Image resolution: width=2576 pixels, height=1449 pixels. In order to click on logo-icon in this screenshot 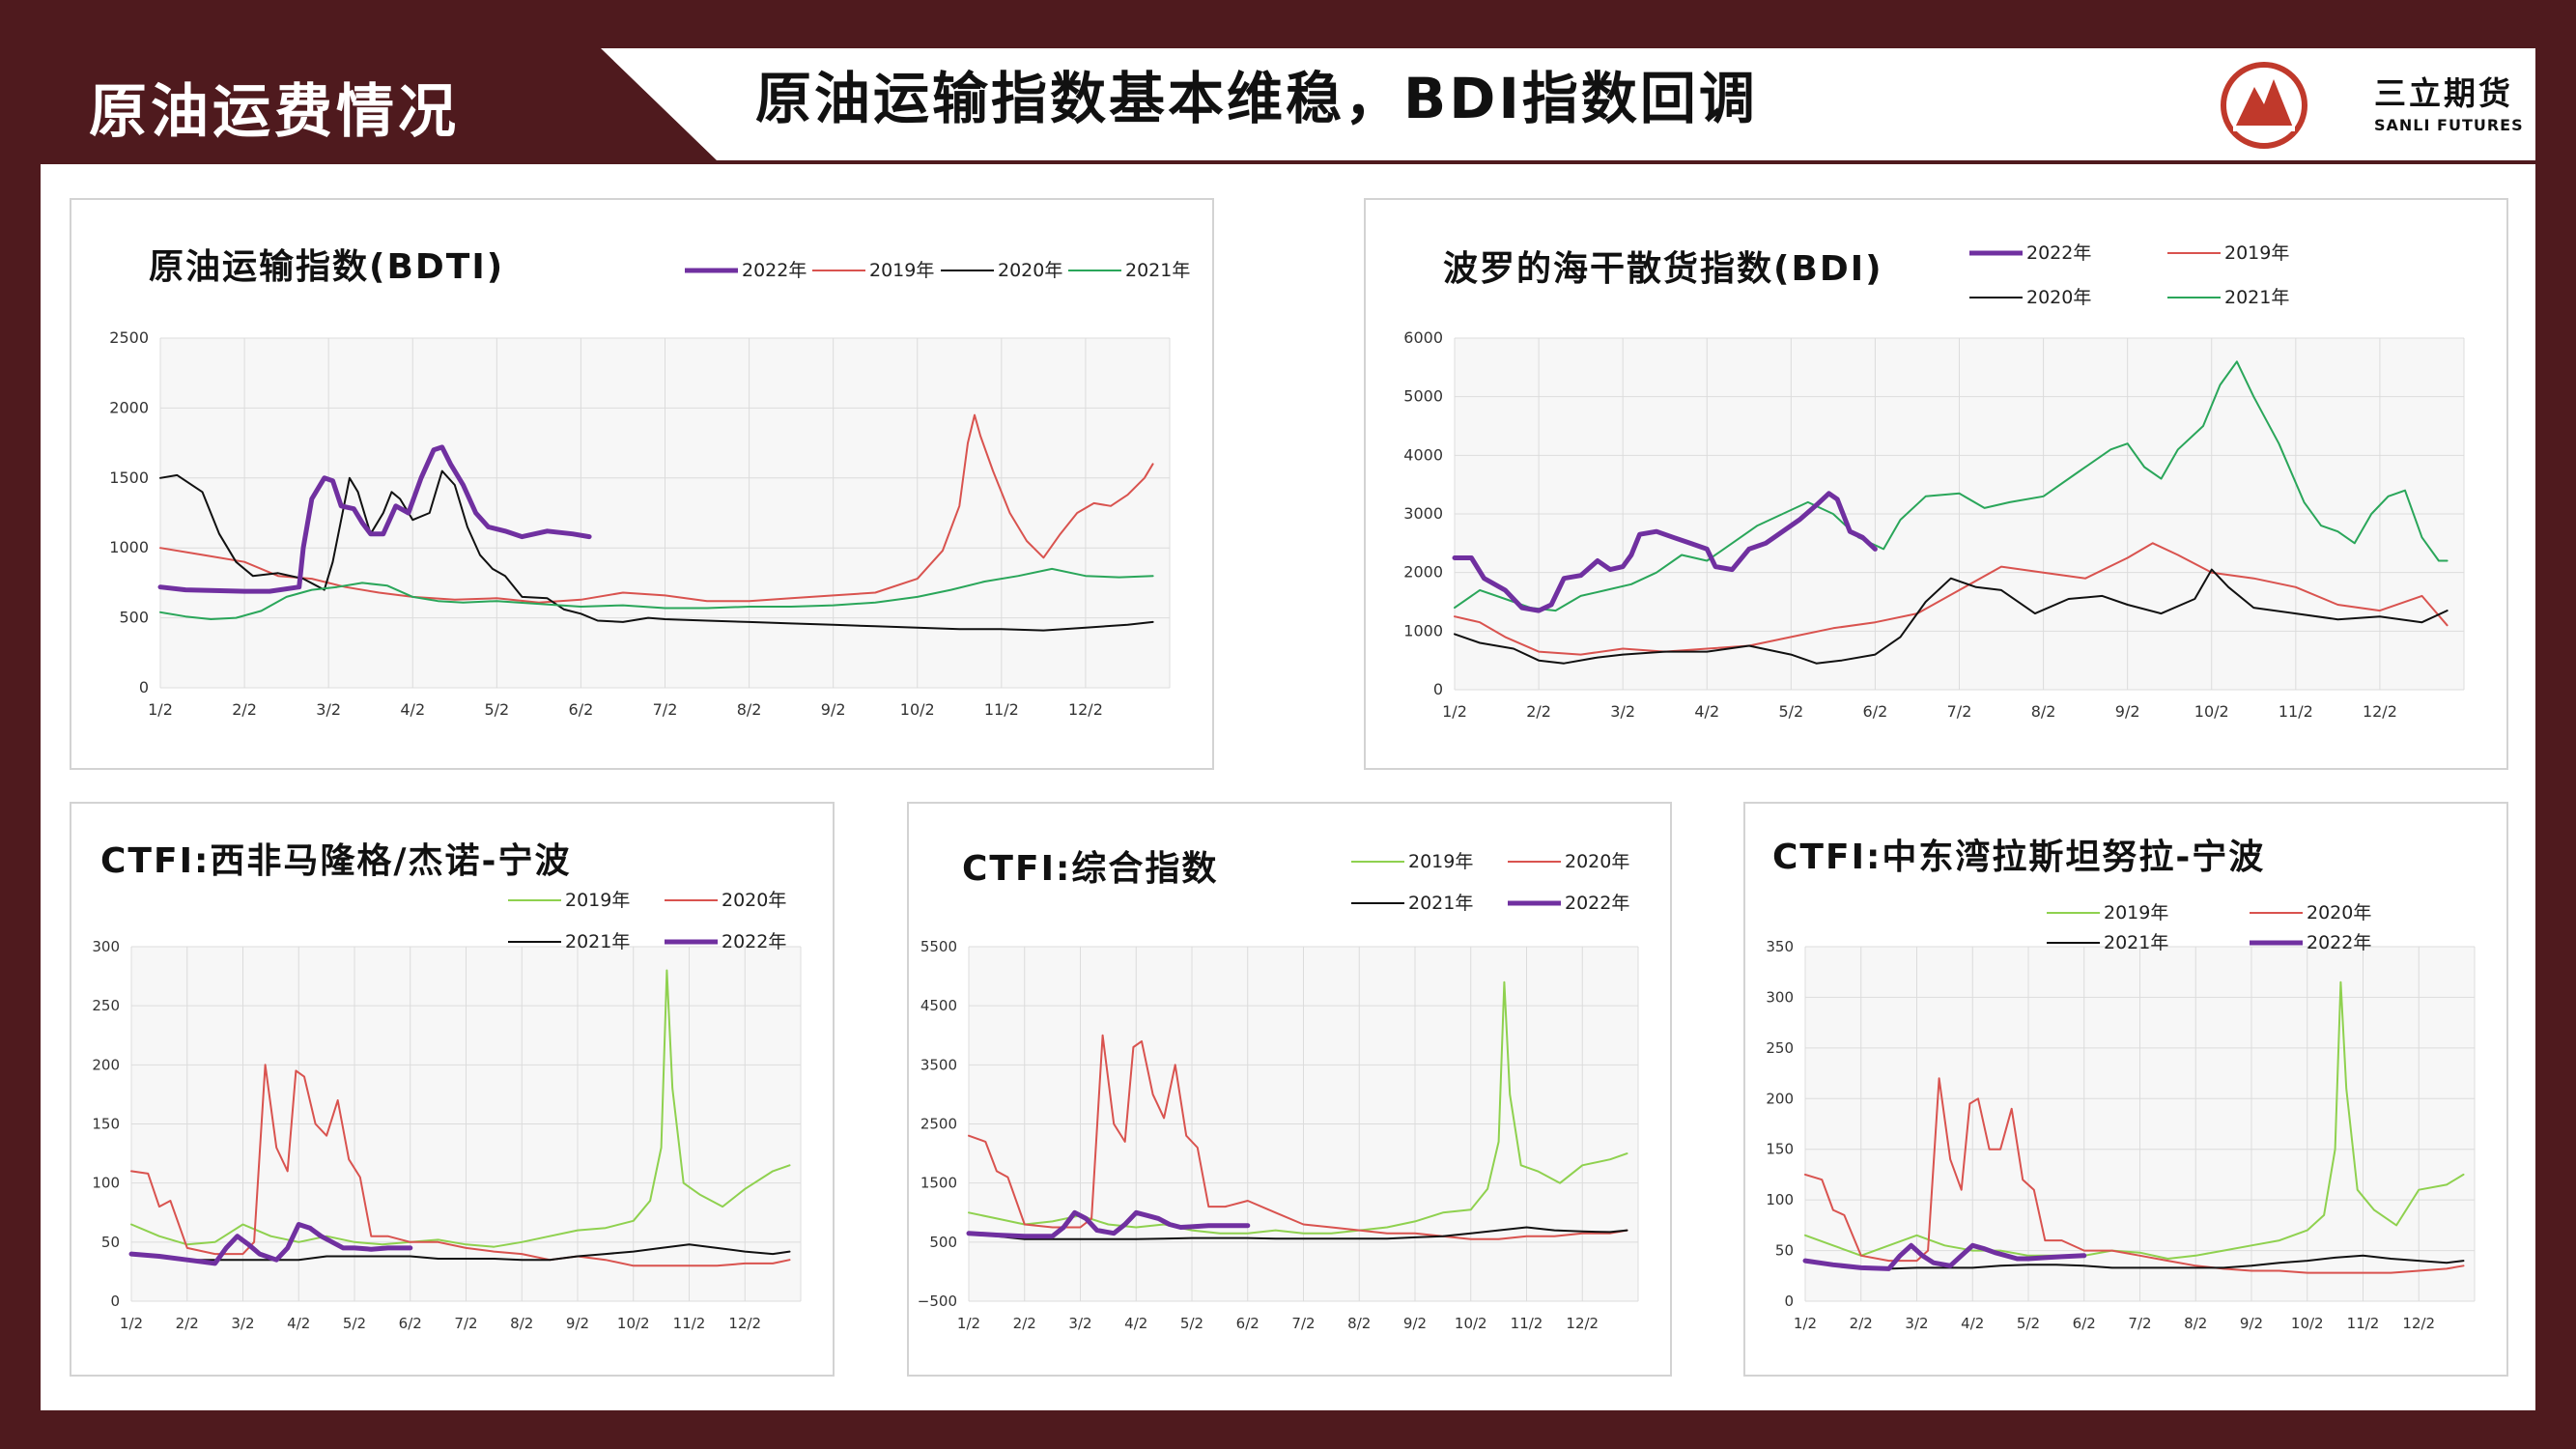, I will do `click(2264, 105)`.